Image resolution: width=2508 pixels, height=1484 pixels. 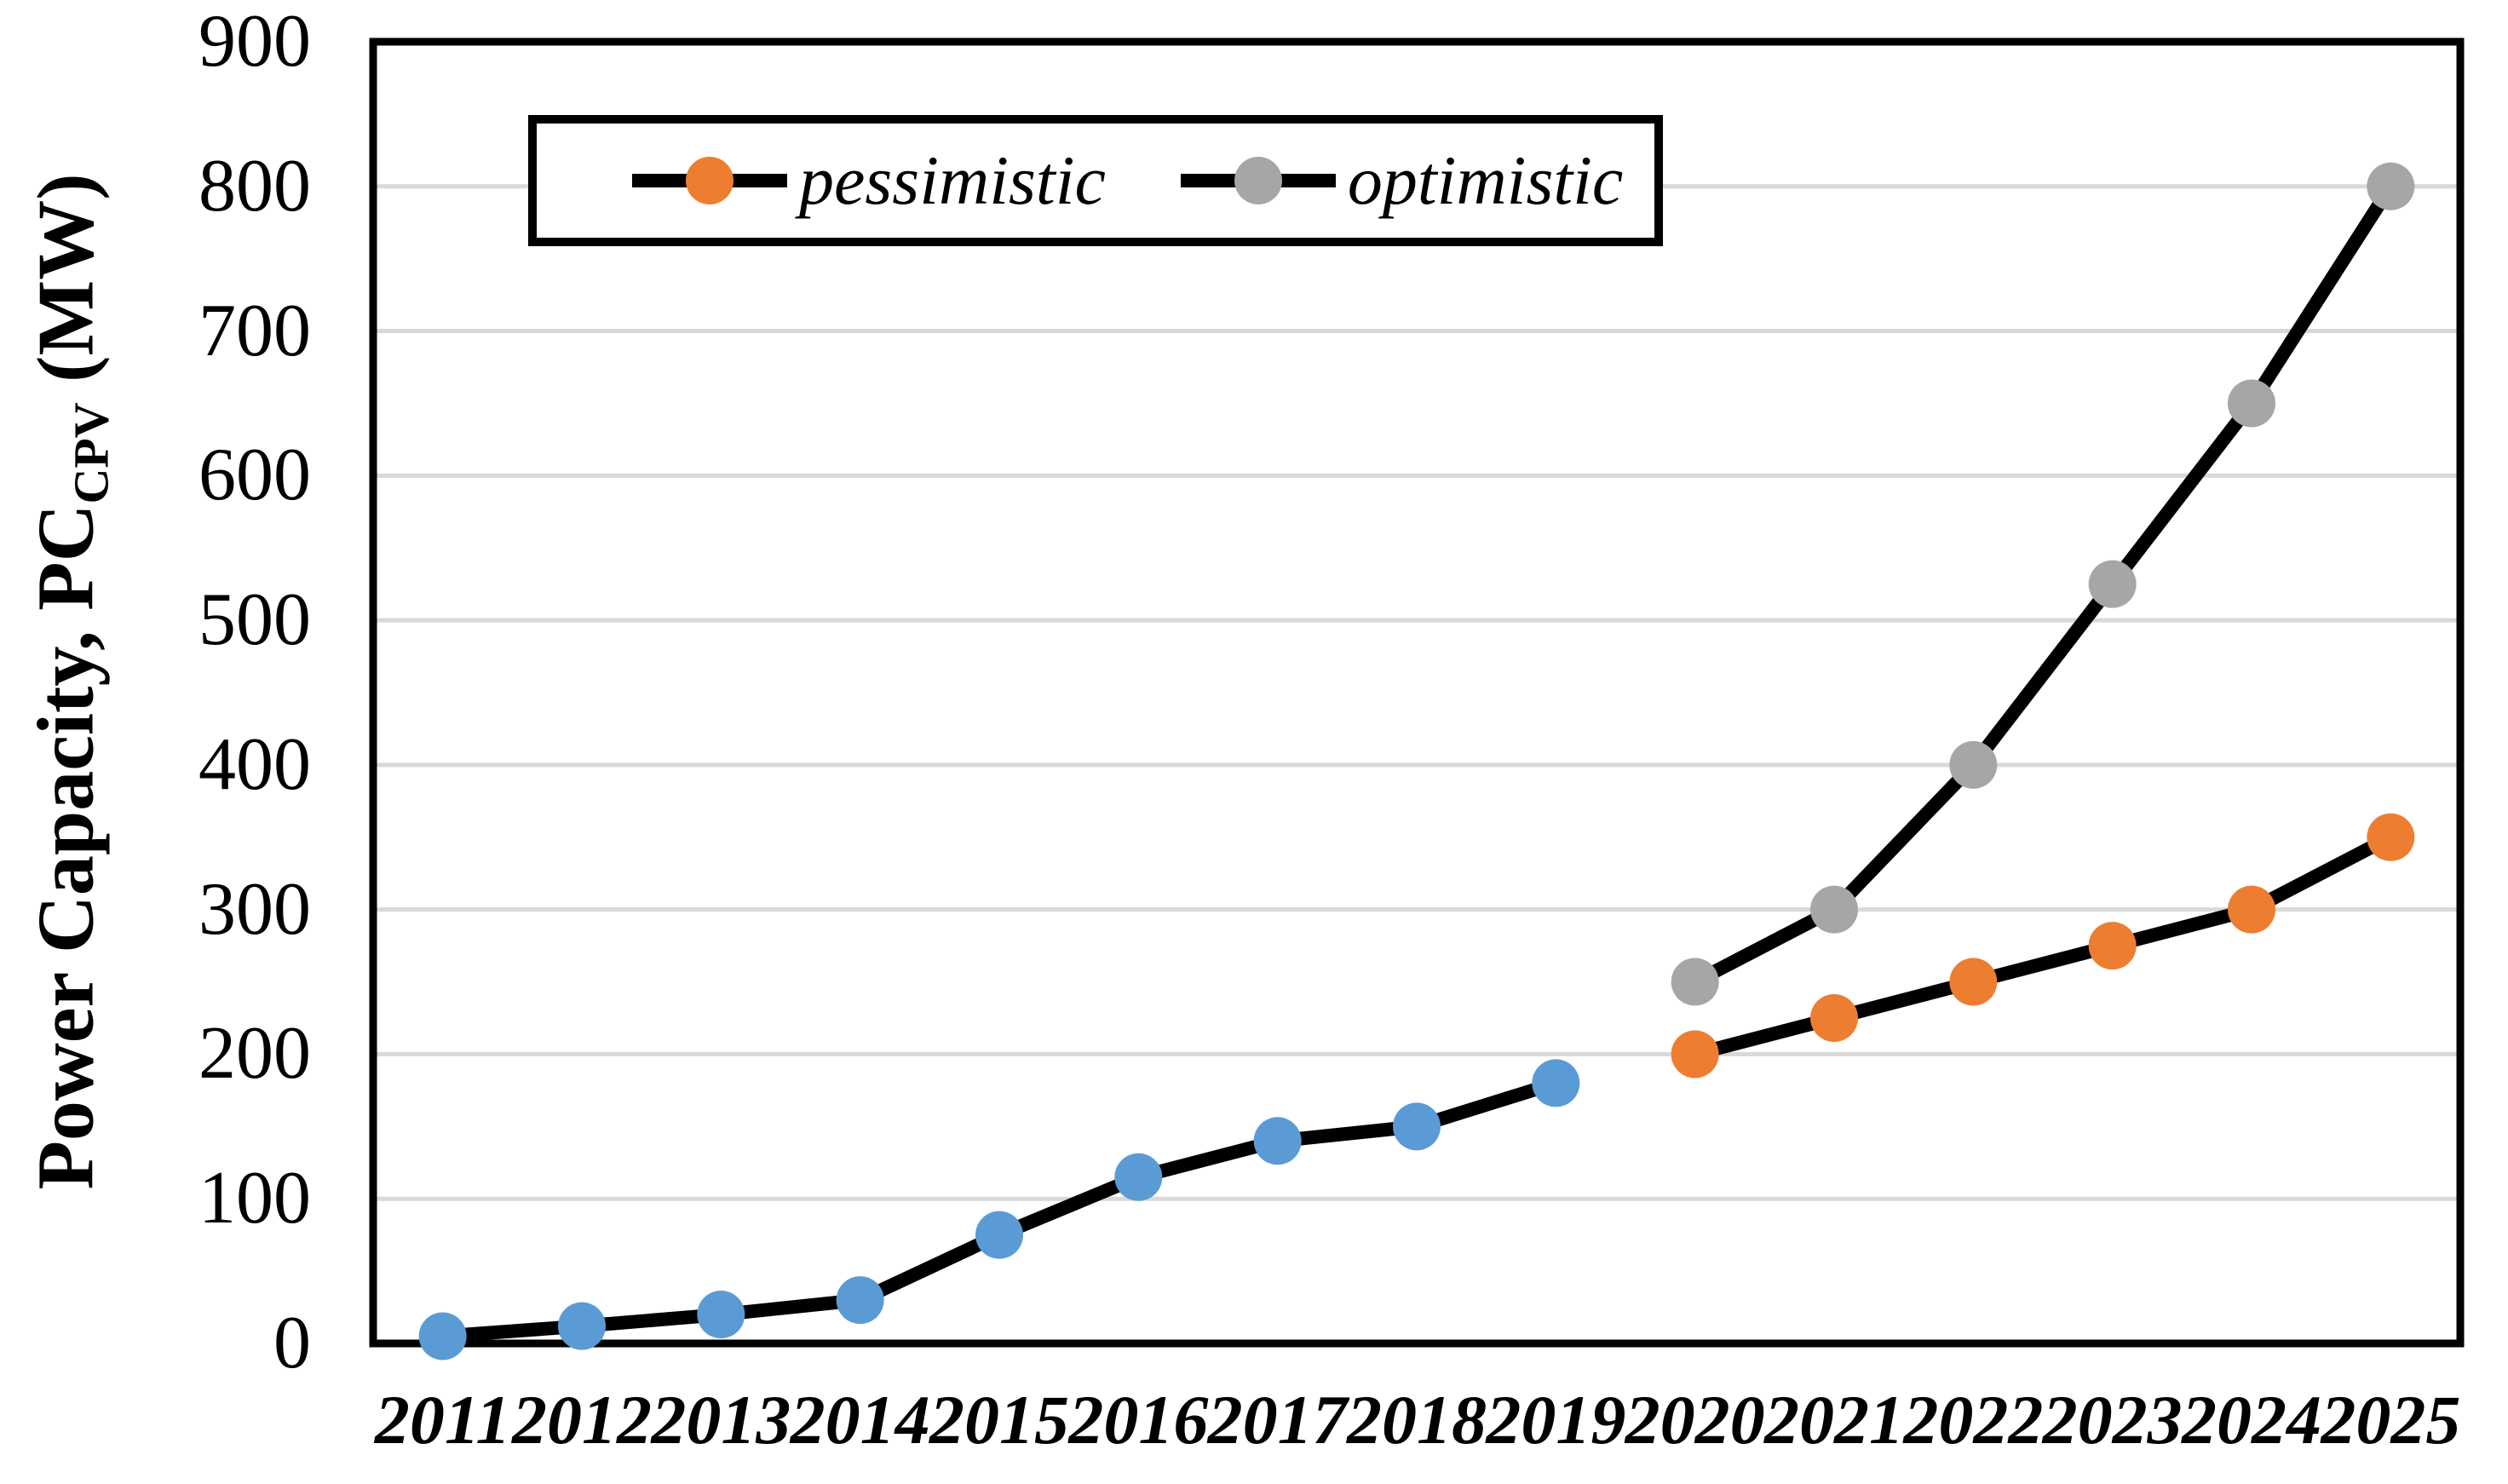 I want to click on x-tick-label-2013: 2013, so click(x=721, y=1419).